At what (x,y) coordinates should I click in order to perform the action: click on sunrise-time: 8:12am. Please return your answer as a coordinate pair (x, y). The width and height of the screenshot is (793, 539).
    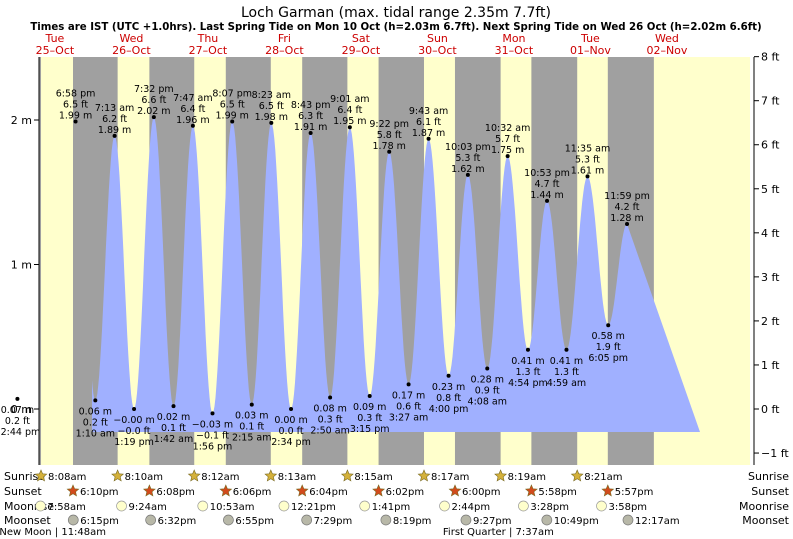
    Looking at the image, I should click on (220, 477).